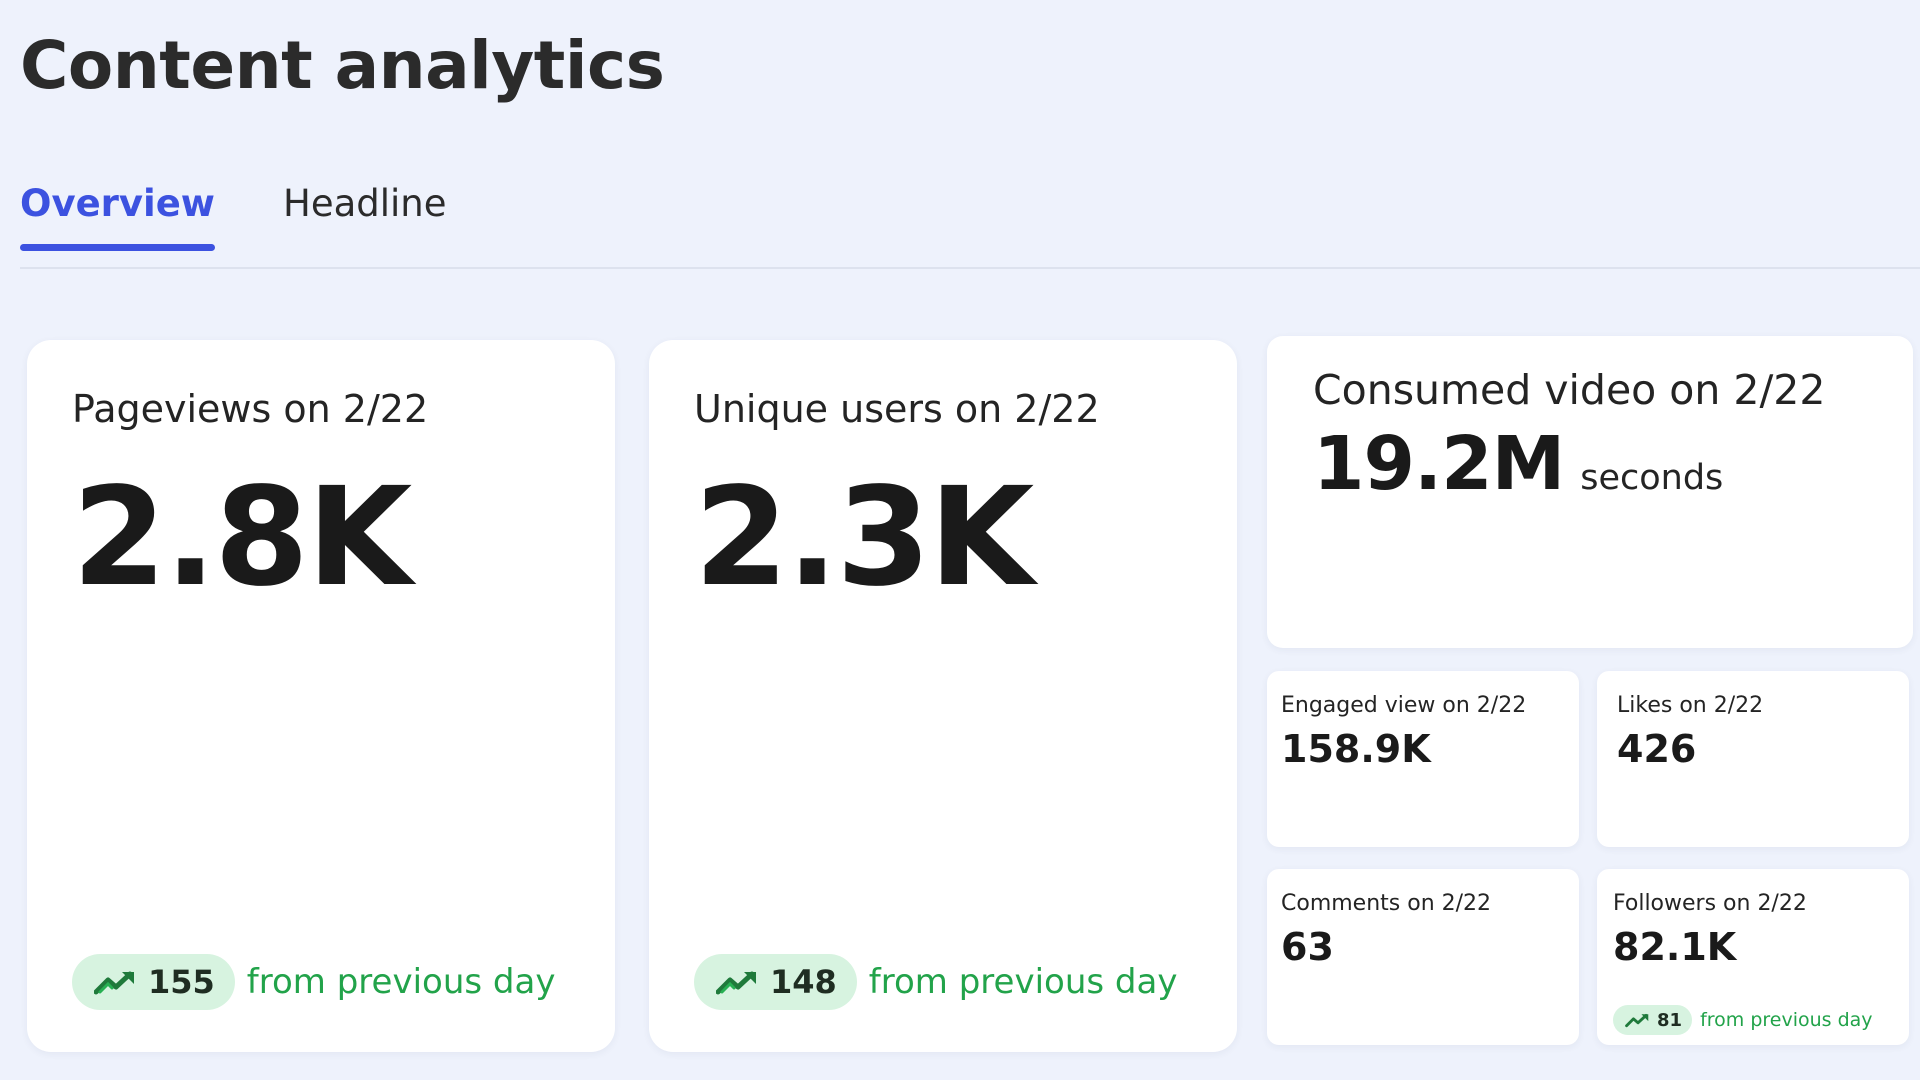 The image size is (1920, 1080). I want to click on tabs-divider, so click(970, 268).